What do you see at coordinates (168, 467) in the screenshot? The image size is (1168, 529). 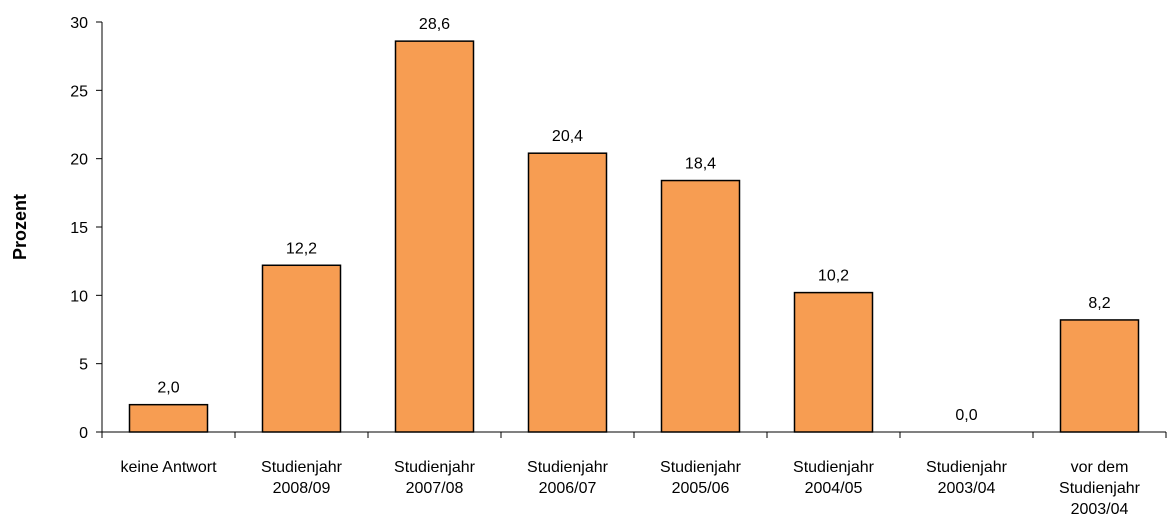 I see `x-tick-label: keine Antwort` at bounding box center [168, 467].